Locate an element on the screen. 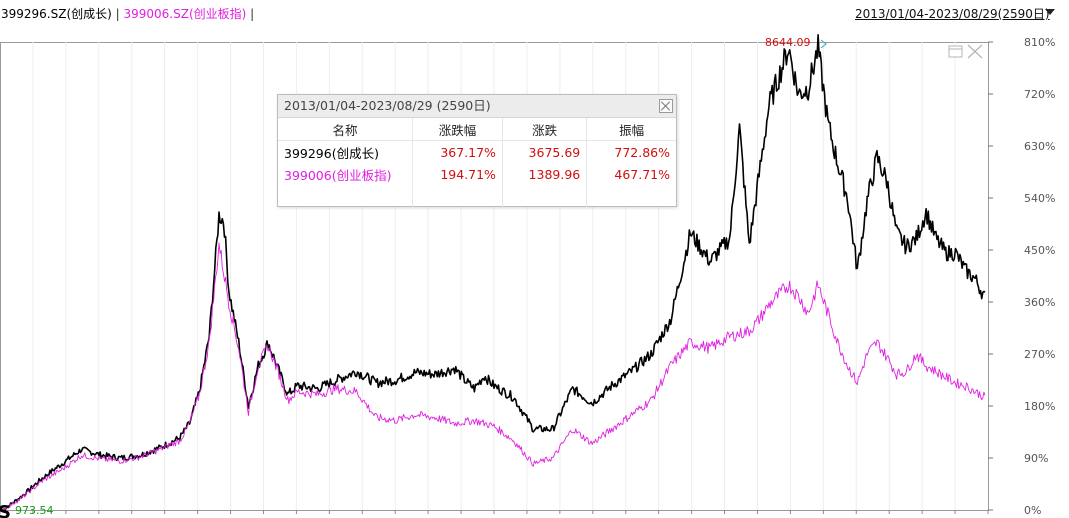 The width and height of the screenshot is (1069, 518). row-amp: 772.86% is located at coordinates (631, 151).